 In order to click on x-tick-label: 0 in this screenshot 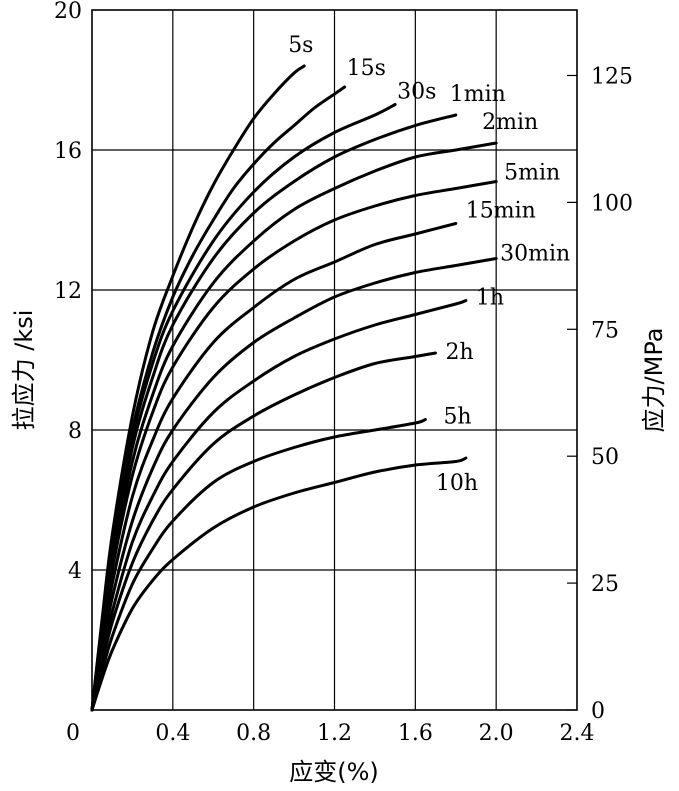, I will do `click(73, 733)`.